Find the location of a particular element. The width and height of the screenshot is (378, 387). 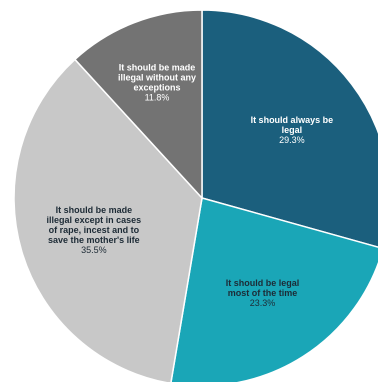

slice-label-2: It should be legal most of the time 23.3% is located at coordinates (263, 293).